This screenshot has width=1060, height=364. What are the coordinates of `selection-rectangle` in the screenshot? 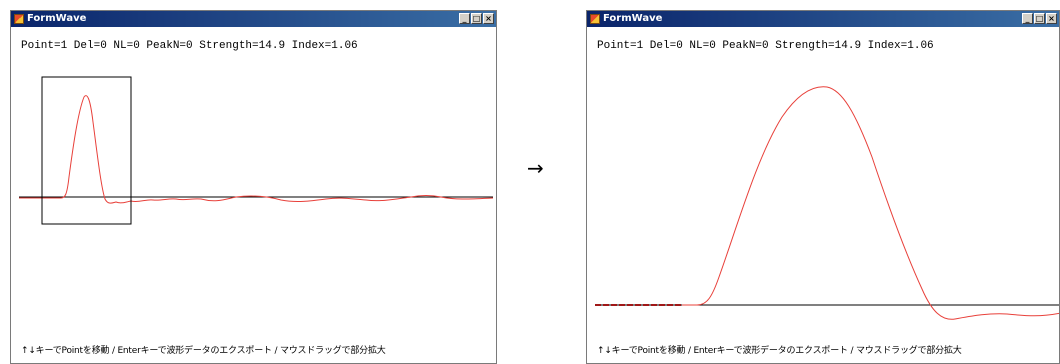 It's located at (86, 150).